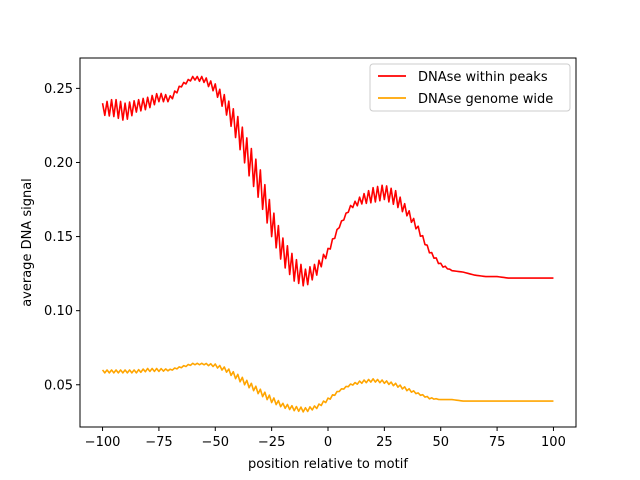  What do you see at coordinates (58, 237) in the screenshot?
I see `y-tick-label: 0.15` at bounding box center [58, 237].